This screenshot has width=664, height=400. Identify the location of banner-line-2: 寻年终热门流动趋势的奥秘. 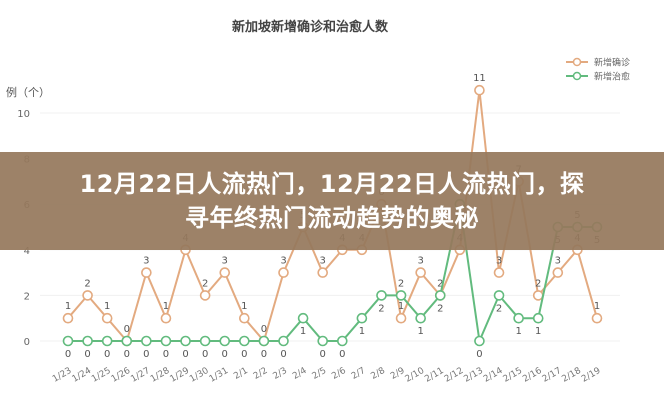
(332, 218).